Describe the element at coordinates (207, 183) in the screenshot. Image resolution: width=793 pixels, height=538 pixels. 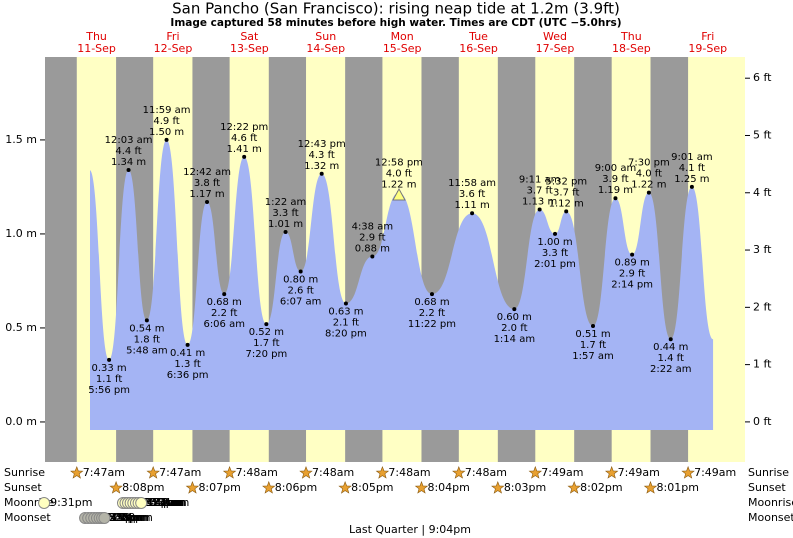
I see `tide-label: 3.8 ft` at that location.